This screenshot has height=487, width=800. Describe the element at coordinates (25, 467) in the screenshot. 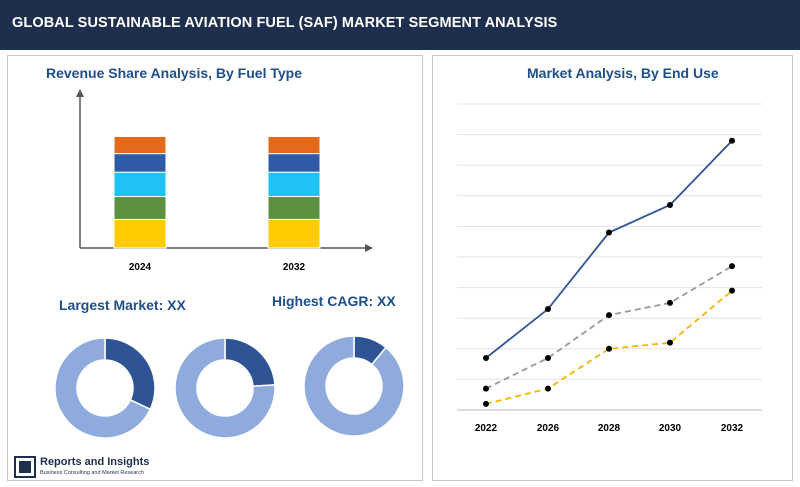

I see `logo-icon` at that location.